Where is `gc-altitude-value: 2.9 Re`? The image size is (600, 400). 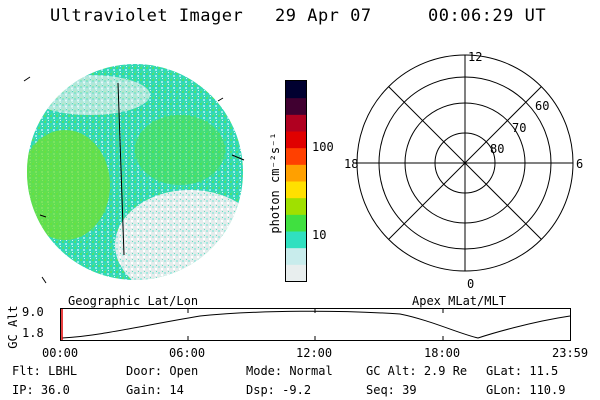 gc-altitude-value: 2.9 Re is located at coordinates (445, 371).